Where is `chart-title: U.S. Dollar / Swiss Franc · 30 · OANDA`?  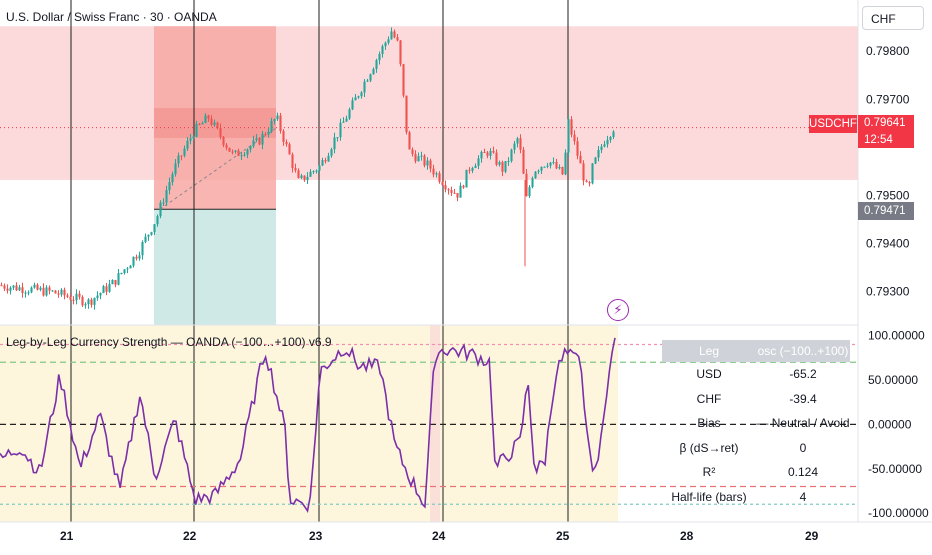 chart-title: U.S. Dollar / Swiss Franc · 30 · OANDA is located at coordinates (111, 17).